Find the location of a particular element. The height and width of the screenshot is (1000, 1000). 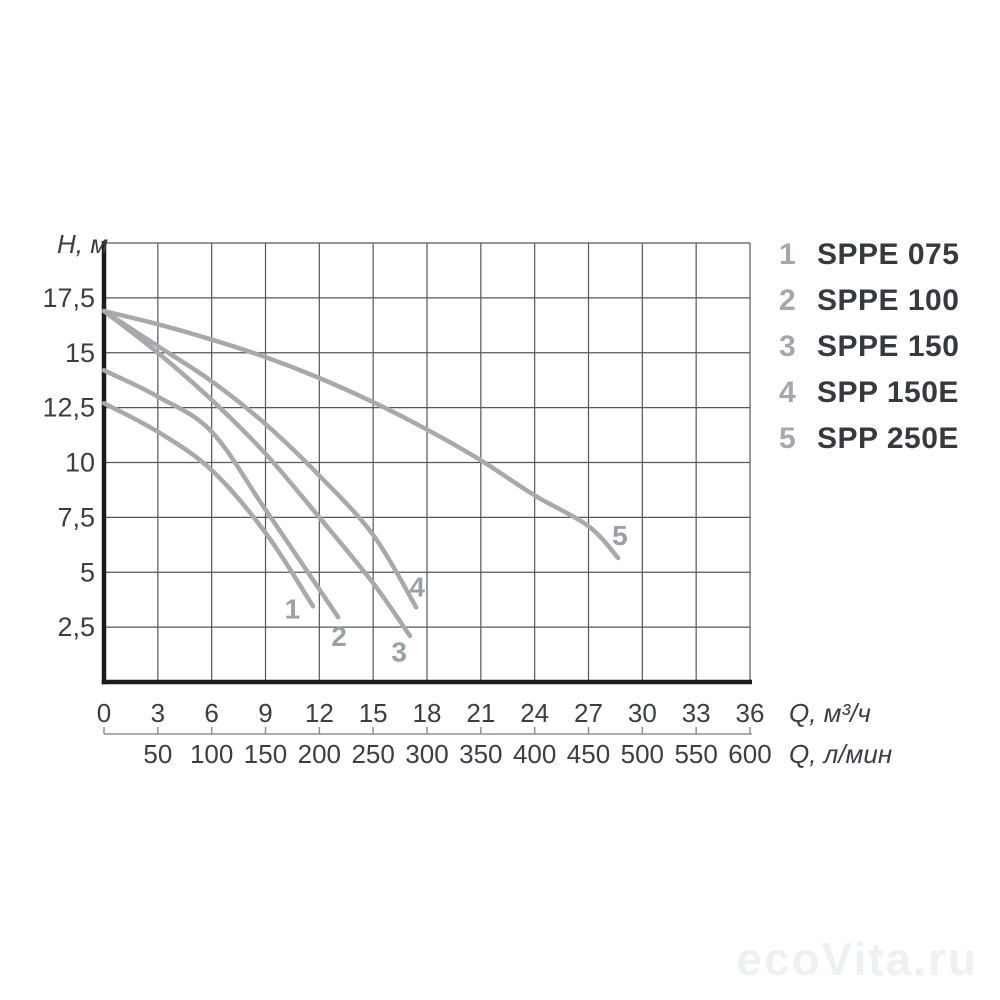

x-tick-label: 36 is located at coordinates (750, 713).